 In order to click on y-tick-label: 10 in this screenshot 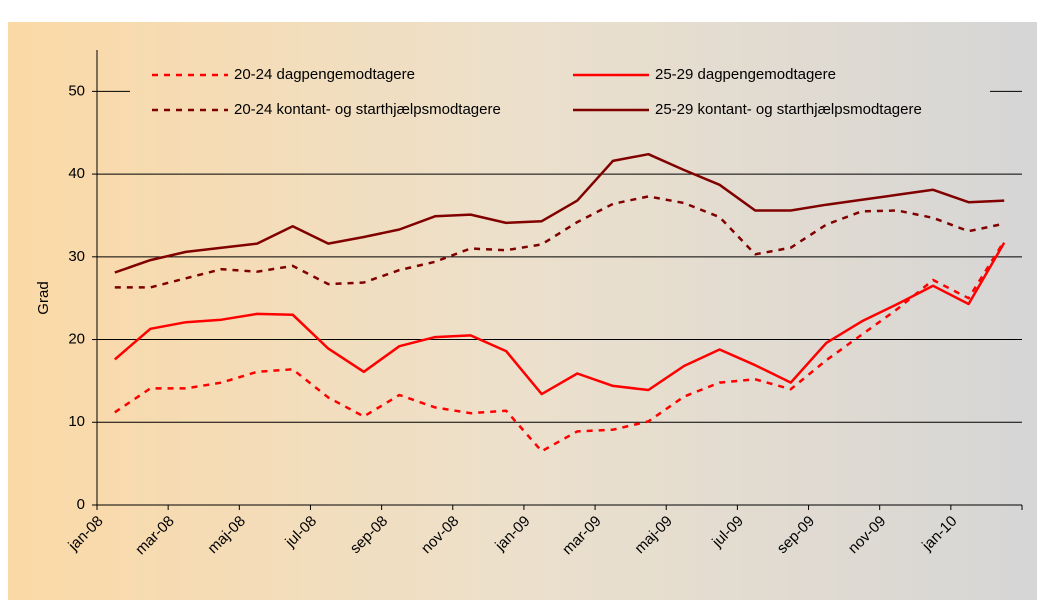, I will do `click(76, 421)`.